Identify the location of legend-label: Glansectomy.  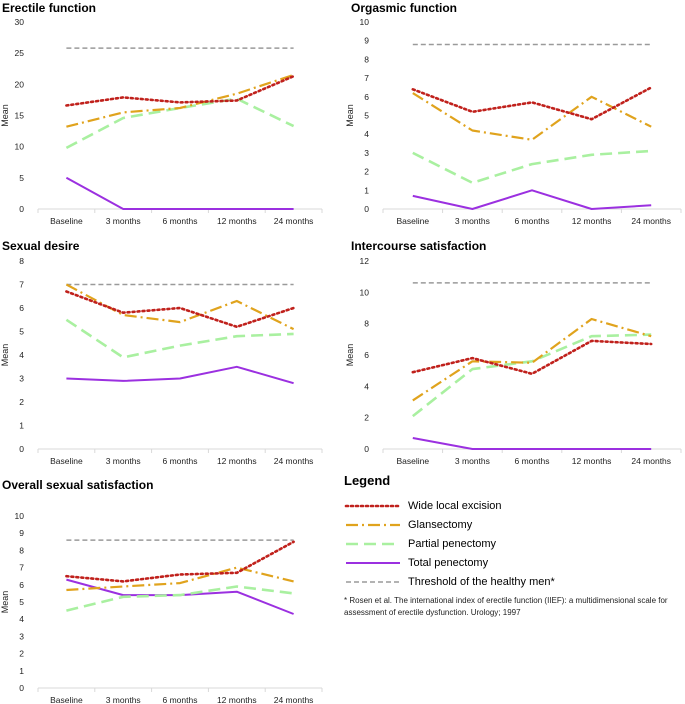
(440, 524).